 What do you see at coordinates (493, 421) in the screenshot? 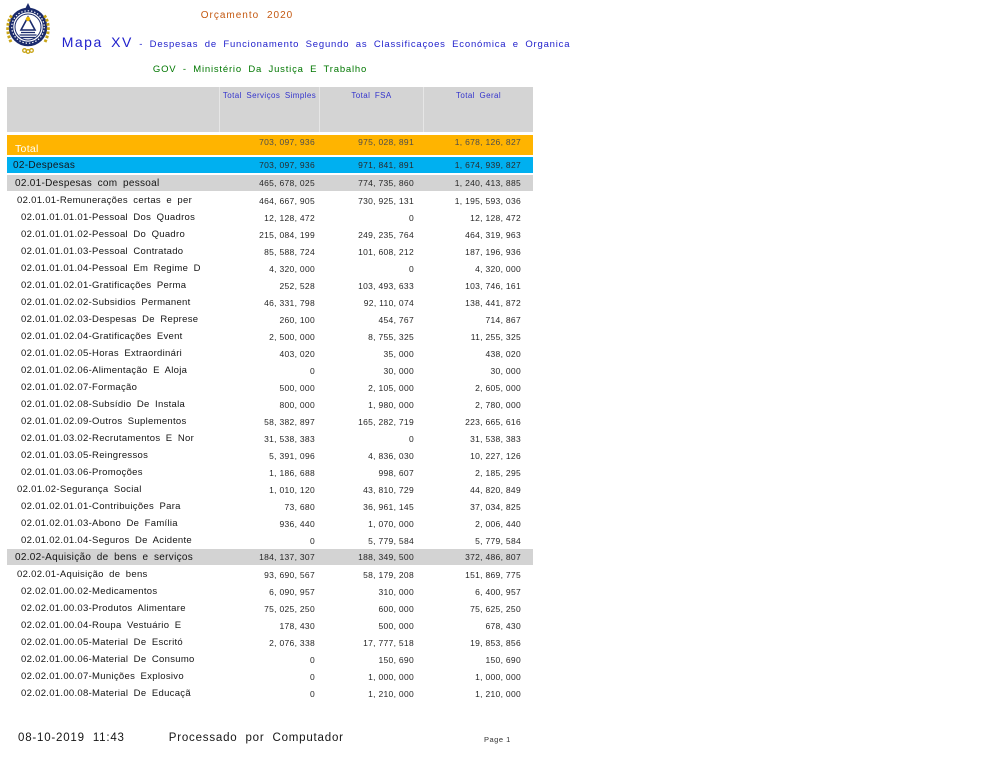
I see `row-value: 223, 665, 616` at bounding box center [493, 421].